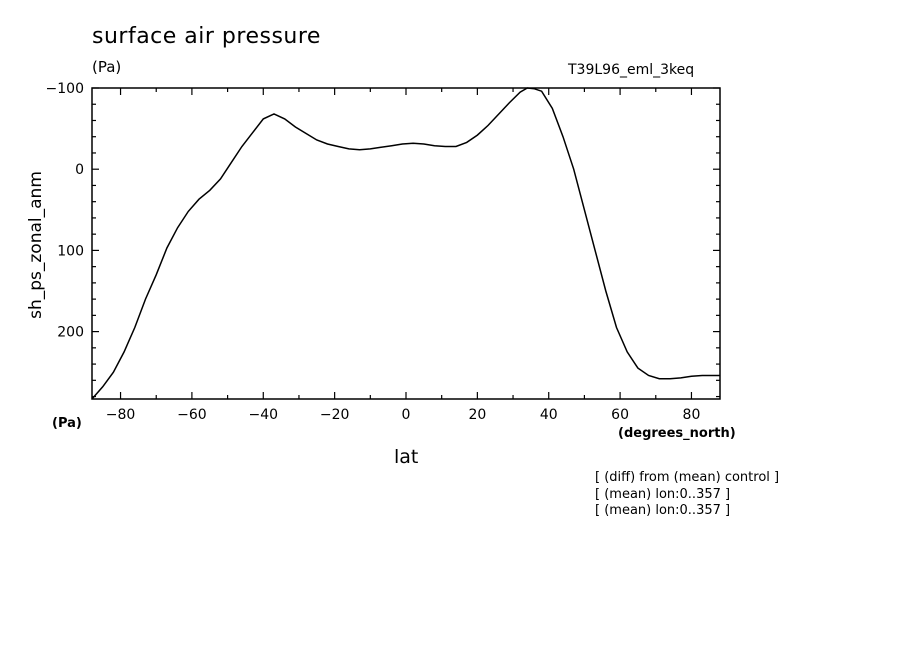  What do you see at coordinates (70, 251) in the screenshot?
I see `y-tick-label: 100` at bounding box center [70, 251].